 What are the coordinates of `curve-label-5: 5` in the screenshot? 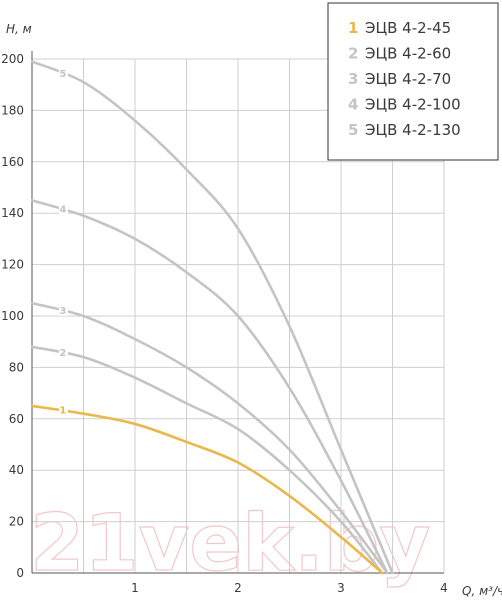 It's located at (62, 74).